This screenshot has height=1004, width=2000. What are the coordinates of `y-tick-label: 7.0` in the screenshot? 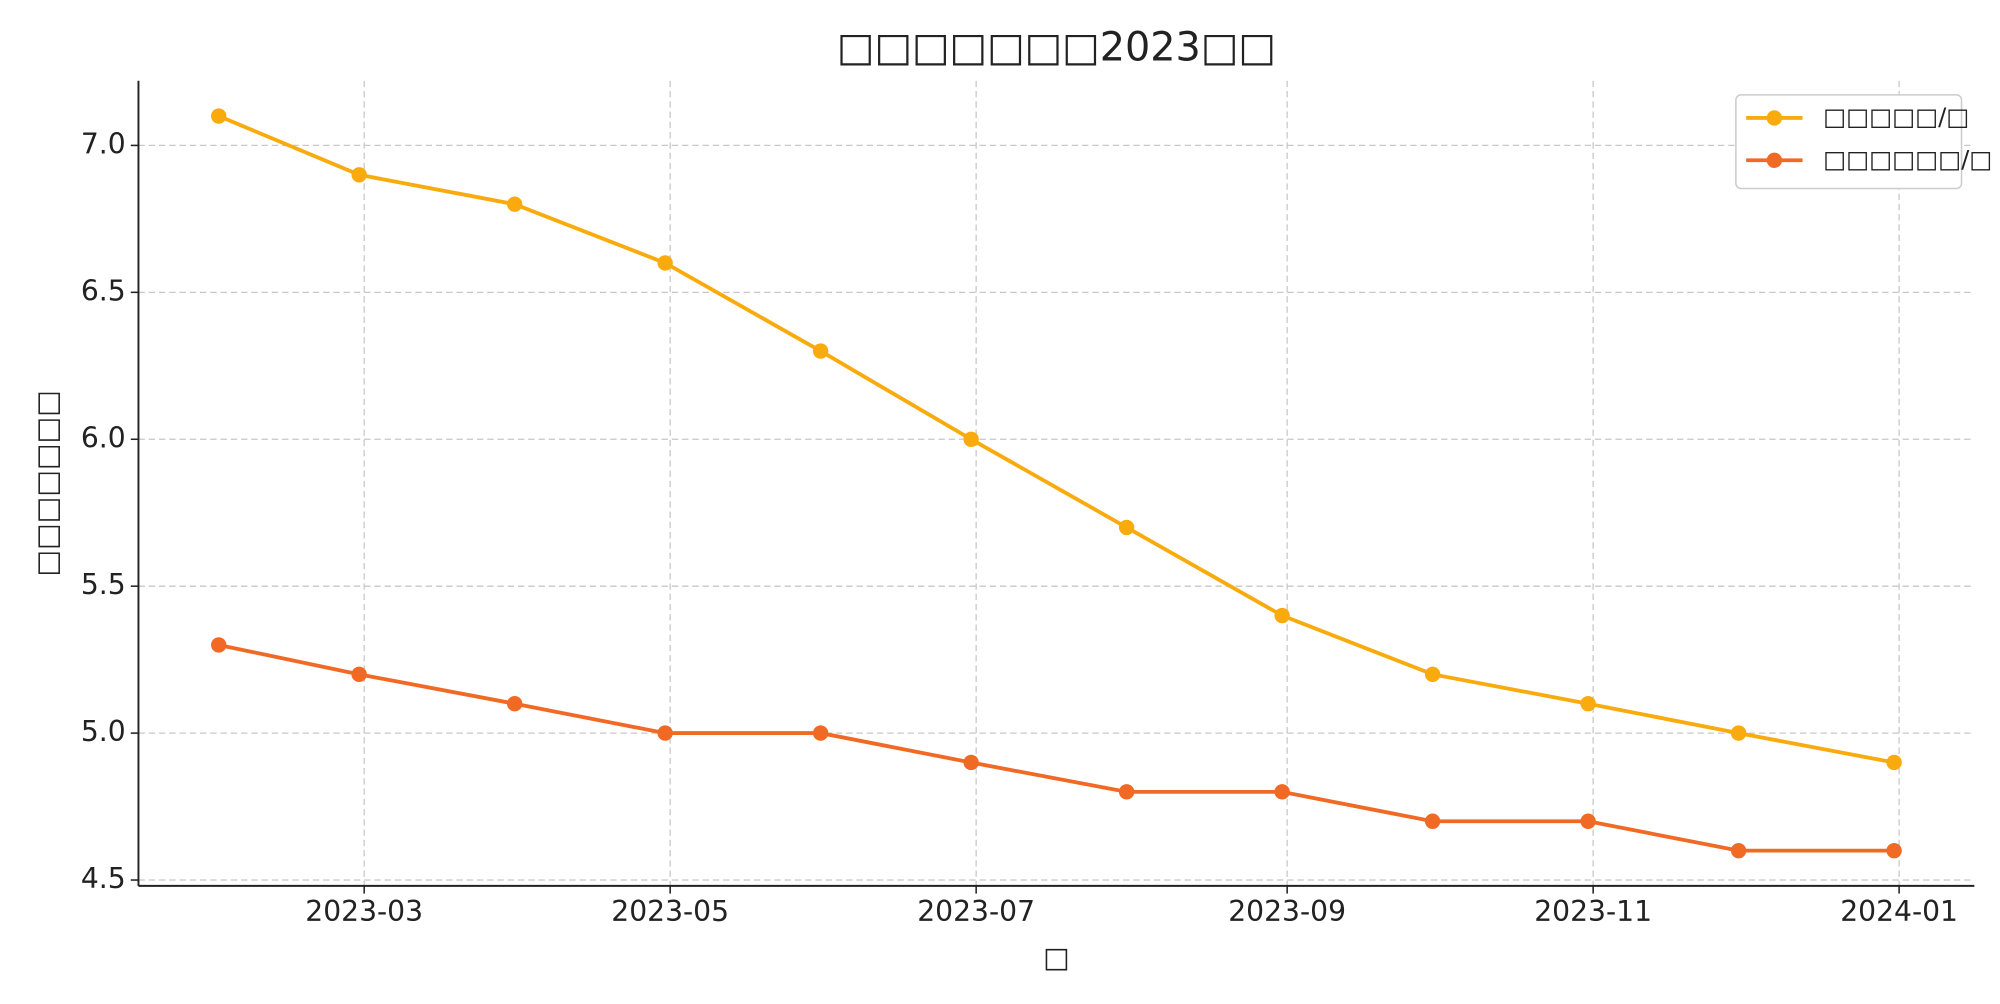 It's located at (103, 143).